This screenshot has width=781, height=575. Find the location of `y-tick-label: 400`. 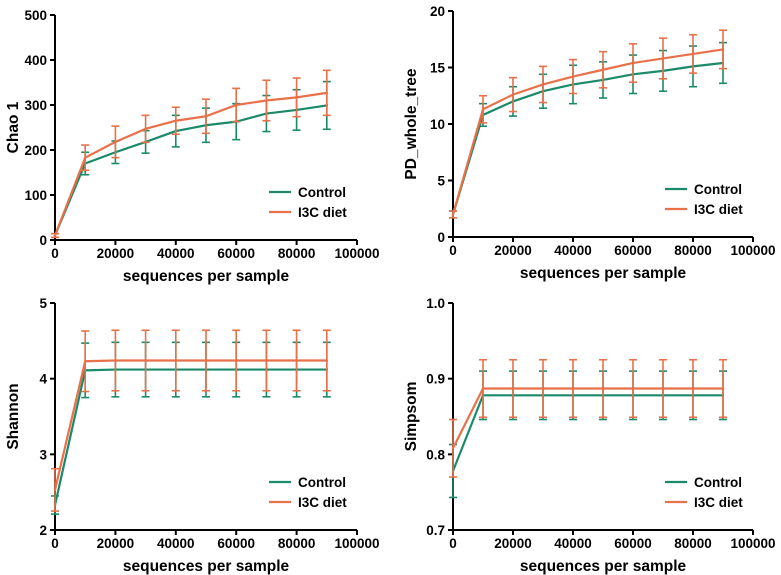

y-tick-label: 400 is located at coordinates (35, 60).